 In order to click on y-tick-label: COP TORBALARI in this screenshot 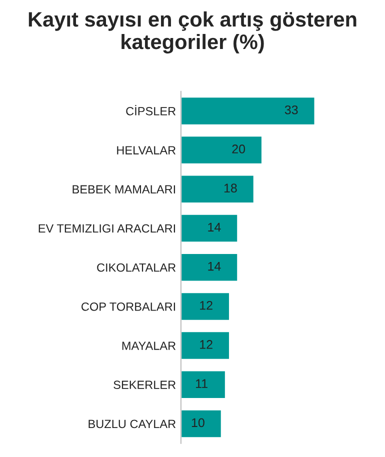, I will do `click(128, 306)`.